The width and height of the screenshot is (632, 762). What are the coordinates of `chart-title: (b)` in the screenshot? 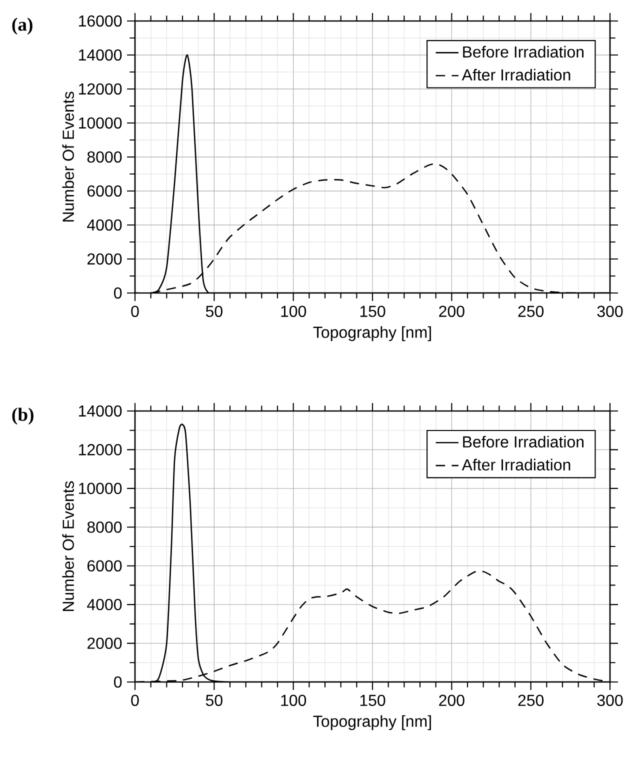 It's located at (23, 416).